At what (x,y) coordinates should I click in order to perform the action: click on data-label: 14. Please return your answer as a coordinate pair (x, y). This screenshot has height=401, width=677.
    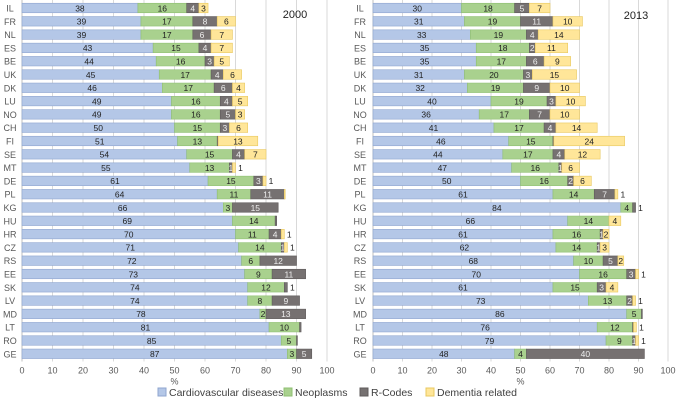
    Looking at the image, I should click on (577, 248).